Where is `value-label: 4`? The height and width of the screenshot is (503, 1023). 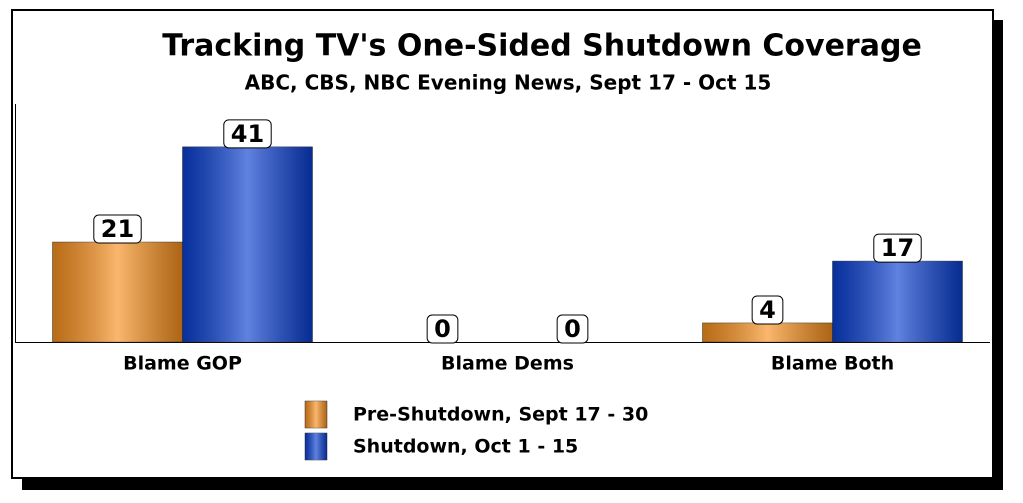
value-label: 4 is located at coordinates (767, 310).